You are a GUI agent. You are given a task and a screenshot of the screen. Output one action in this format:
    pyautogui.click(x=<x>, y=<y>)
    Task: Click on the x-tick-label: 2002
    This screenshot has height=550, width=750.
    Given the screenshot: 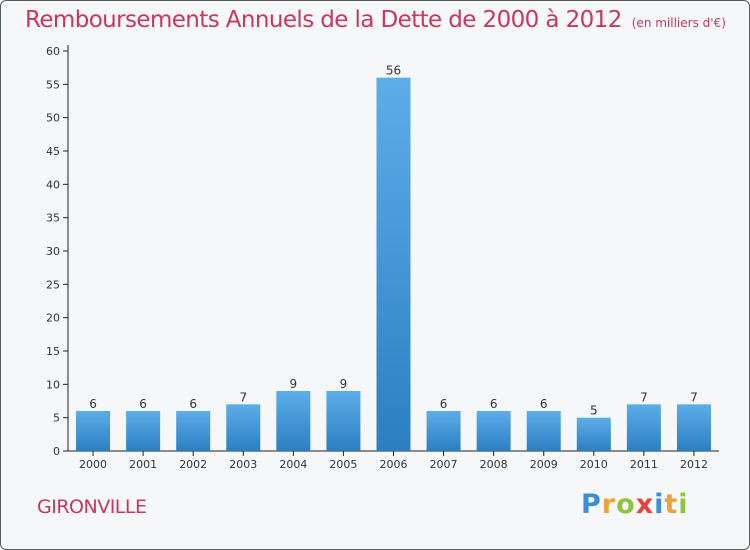 What is the action you would take?
    pyautogui.click(x=193, y=464)
    